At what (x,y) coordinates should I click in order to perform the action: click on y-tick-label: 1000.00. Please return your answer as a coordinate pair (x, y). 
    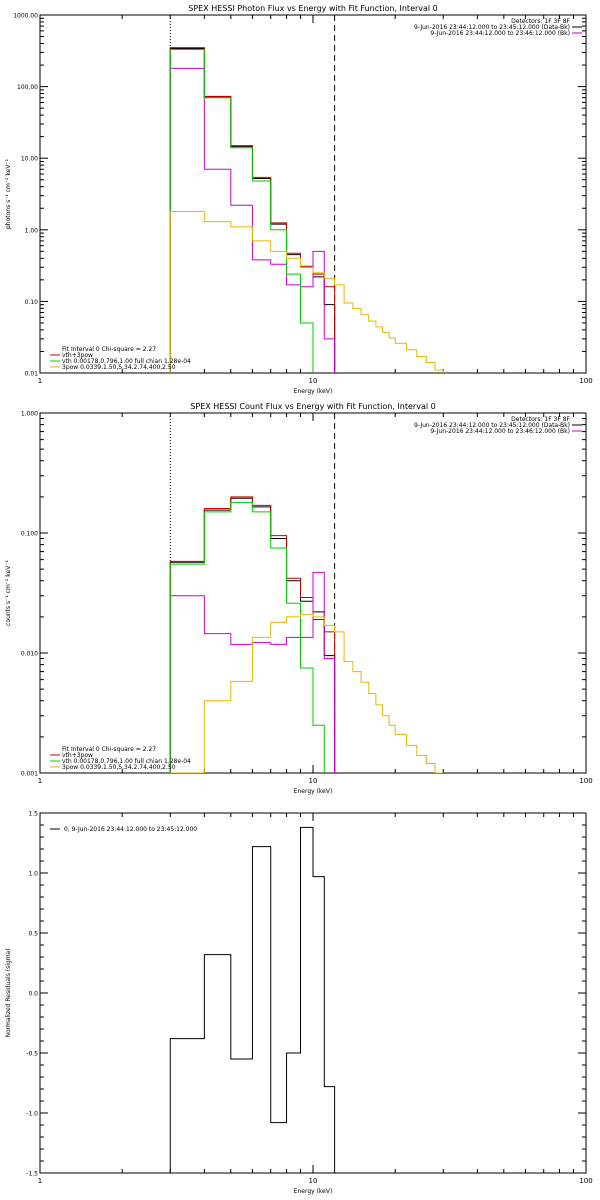
    Looking at the image, I should click on (25, 16).